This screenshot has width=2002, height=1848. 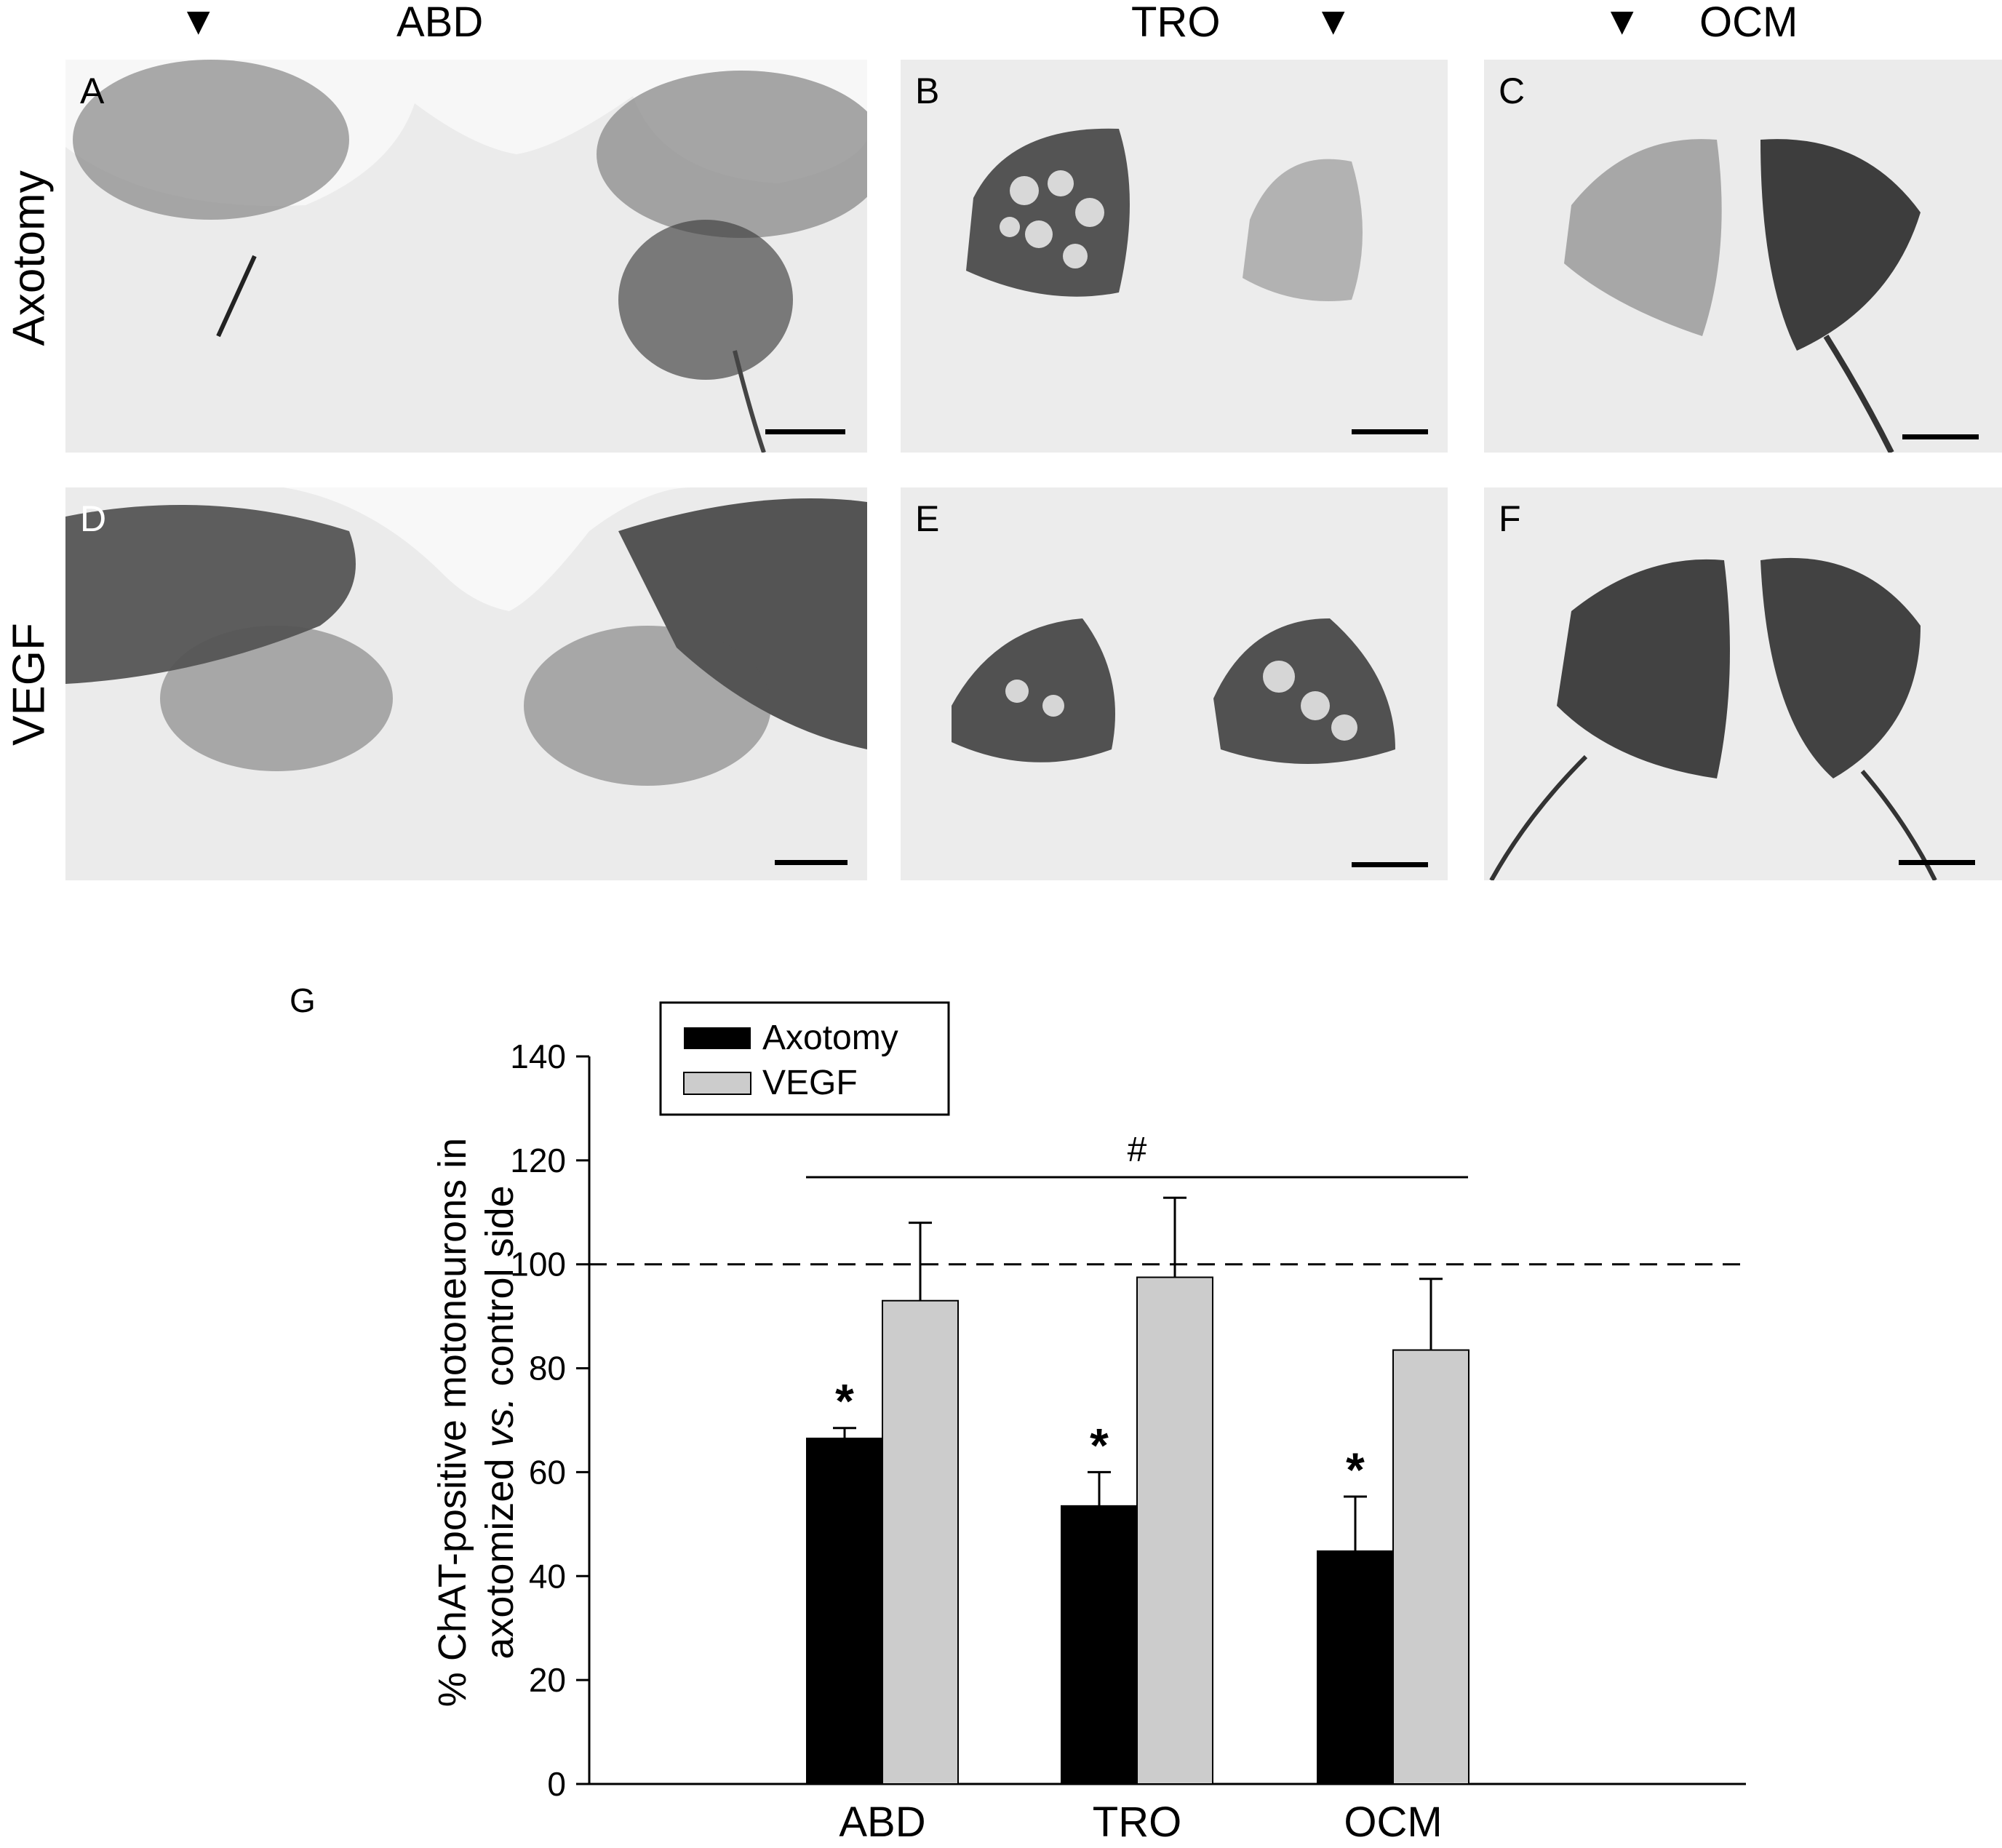 I want to click on y-axis-label-line2-part3: control side, so click(x=500, y=1291).